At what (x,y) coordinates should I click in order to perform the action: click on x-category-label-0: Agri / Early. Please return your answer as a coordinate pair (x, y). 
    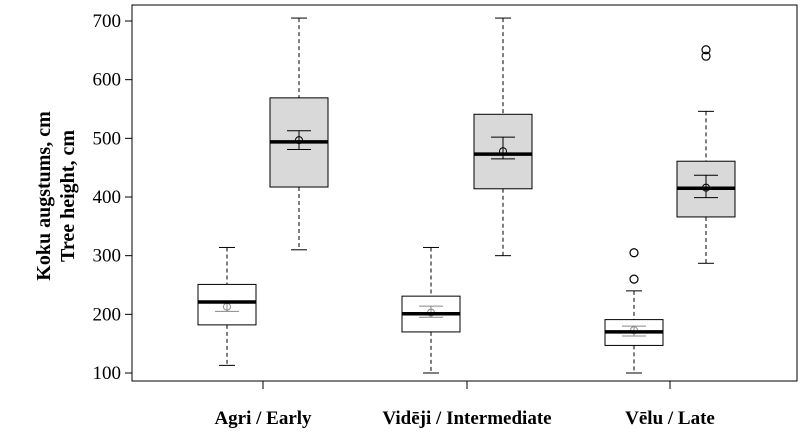
    Looking at the image, I should click on (263, 418).